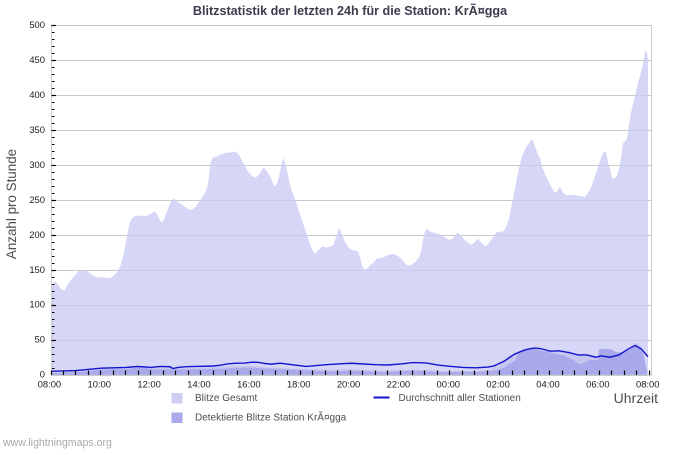 The image size is (700, 455). What do you see at coordinates (636, 398) in the screenshot?
I see `svg-text: Uhrzeit` at bounding box center [636, 398].